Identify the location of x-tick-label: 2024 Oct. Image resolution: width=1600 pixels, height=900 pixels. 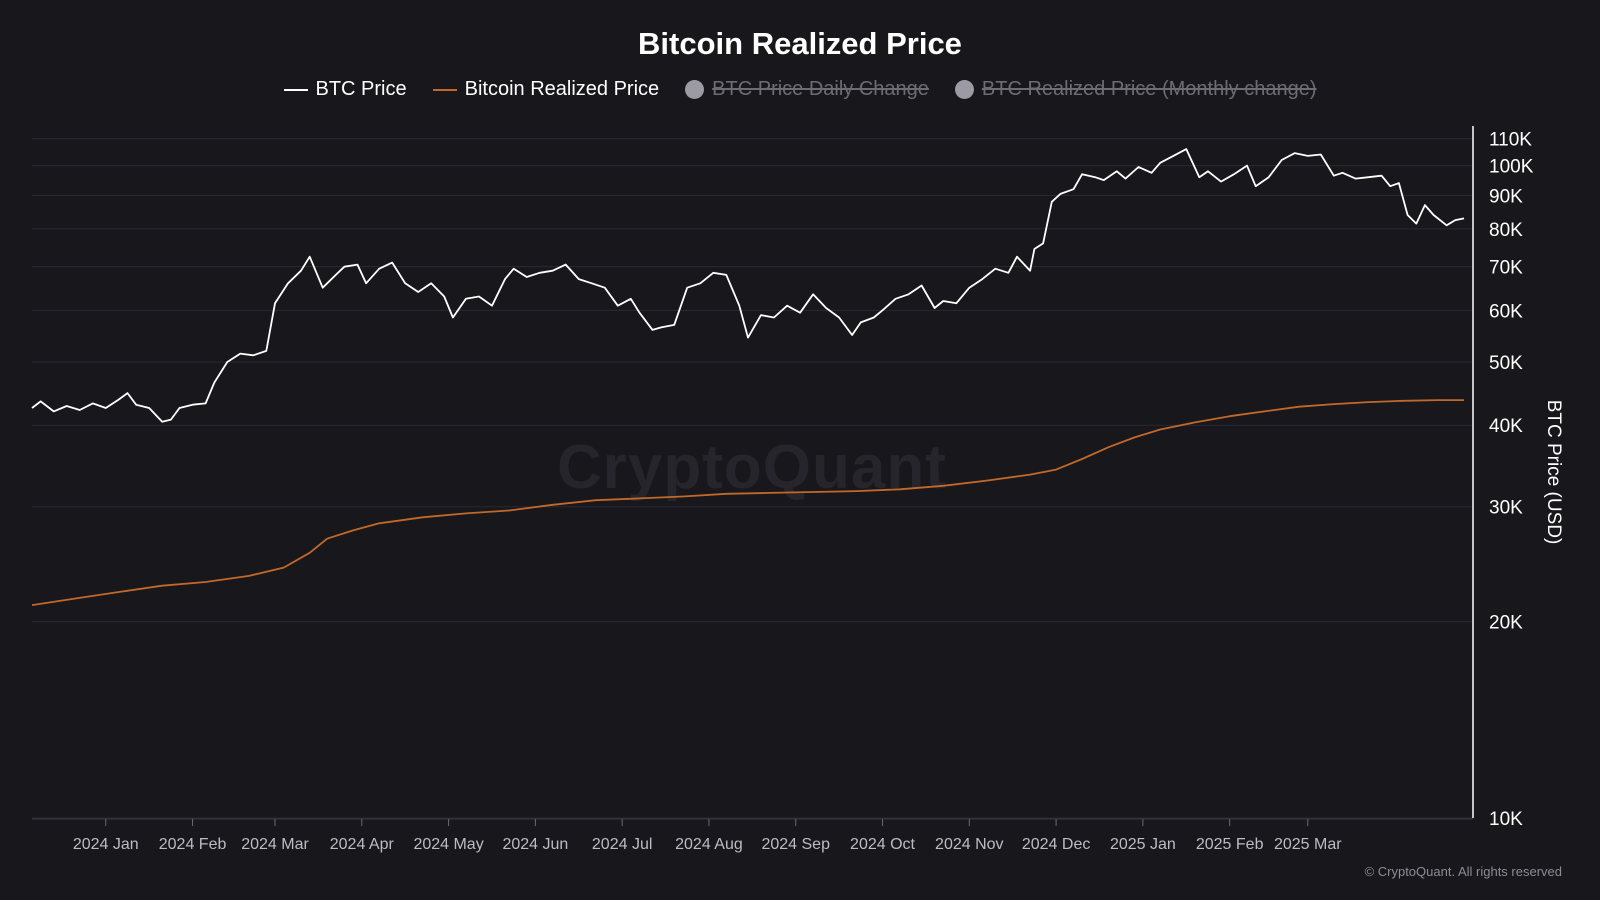
(882, 844).